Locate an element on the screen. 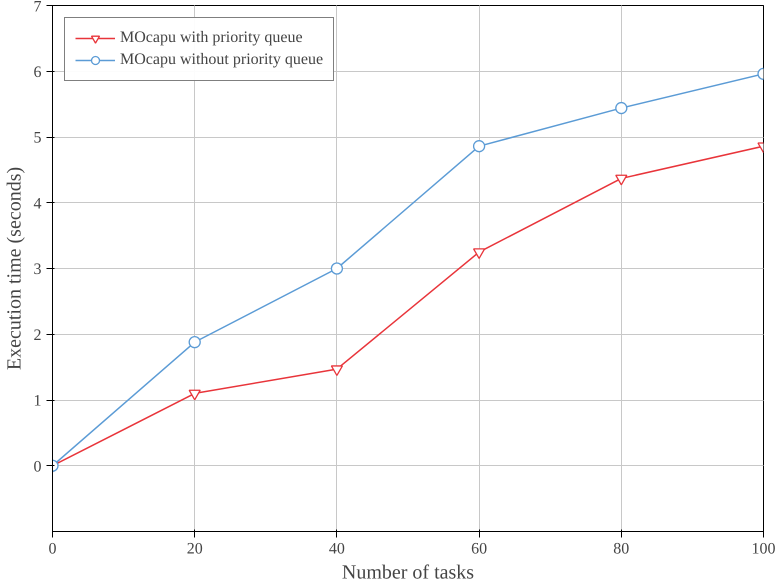 The height and width of the screenshot is (586, 783). x-tick-label: 80 is located at coordinates (621, 549).